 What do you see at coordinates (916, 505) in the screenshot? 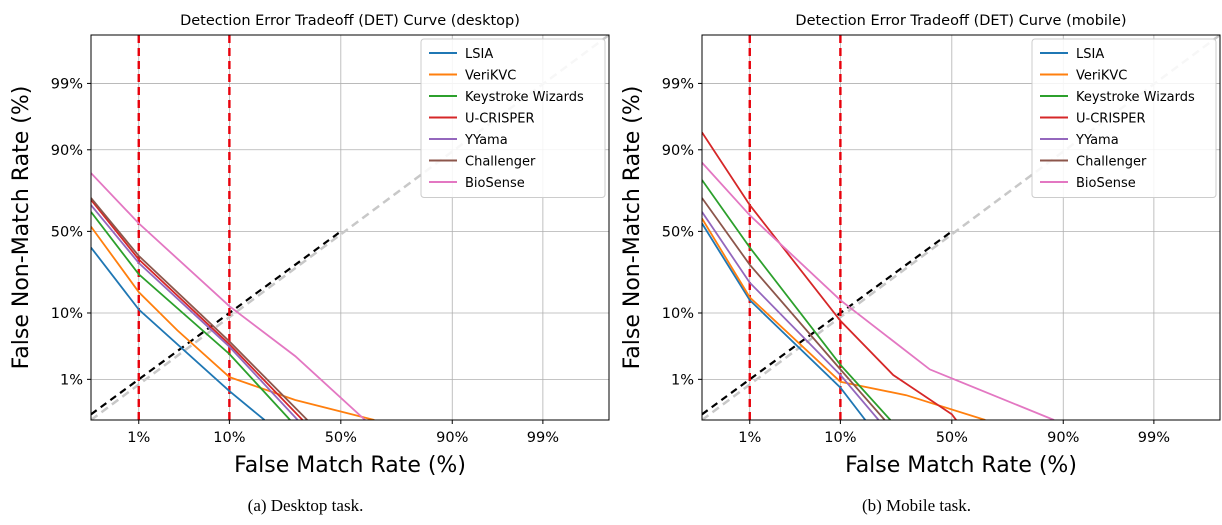
I see `figure-caption: (b) Mobile task.` at bounding box center [916, 505].